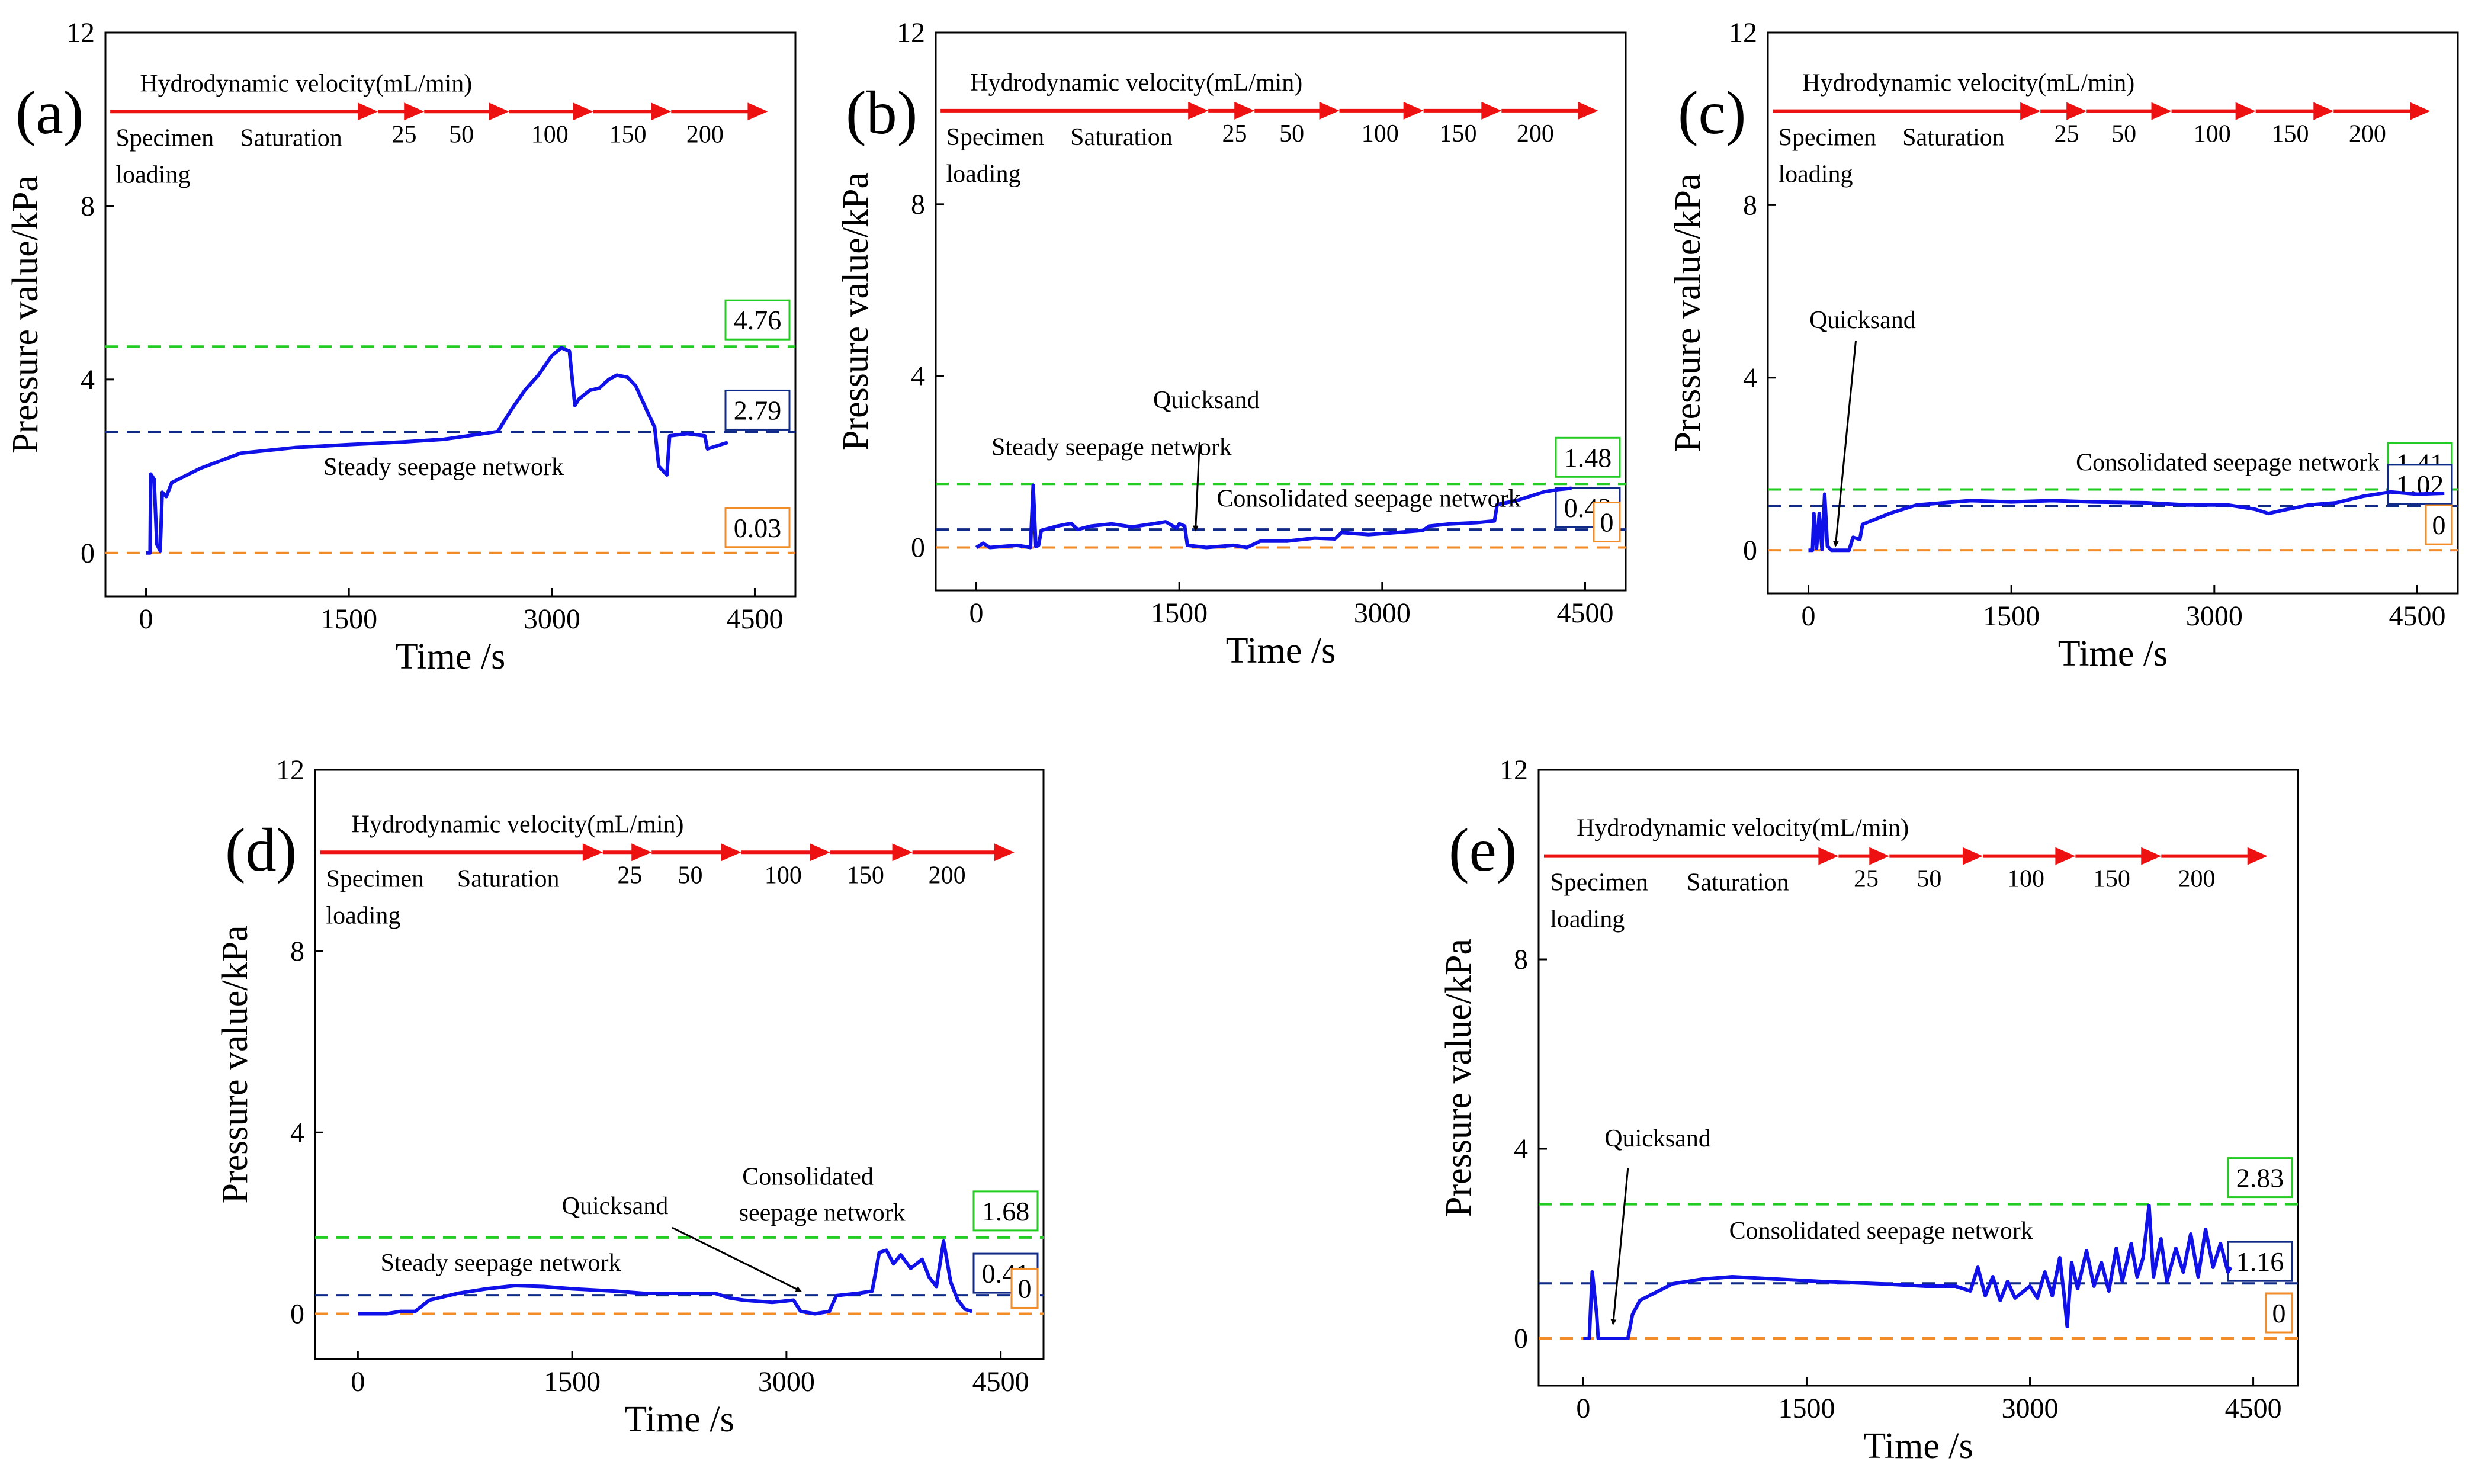  I want to click on reference-value-box-zero, so click(757, 527).